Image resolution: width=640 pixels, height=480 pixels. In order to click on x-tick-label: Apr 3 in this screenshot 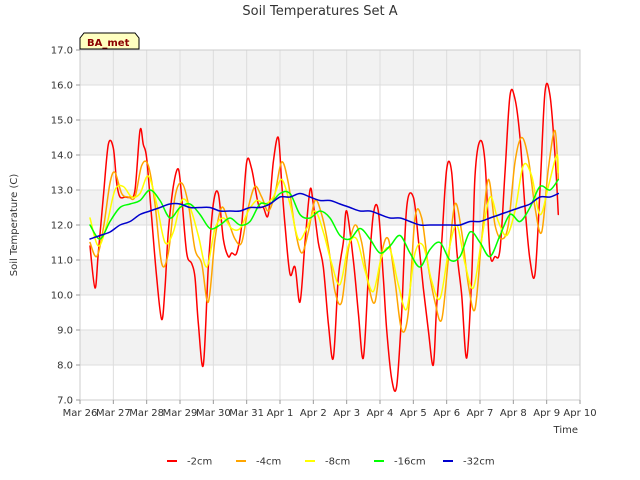, I will do `click(346, 413)`.